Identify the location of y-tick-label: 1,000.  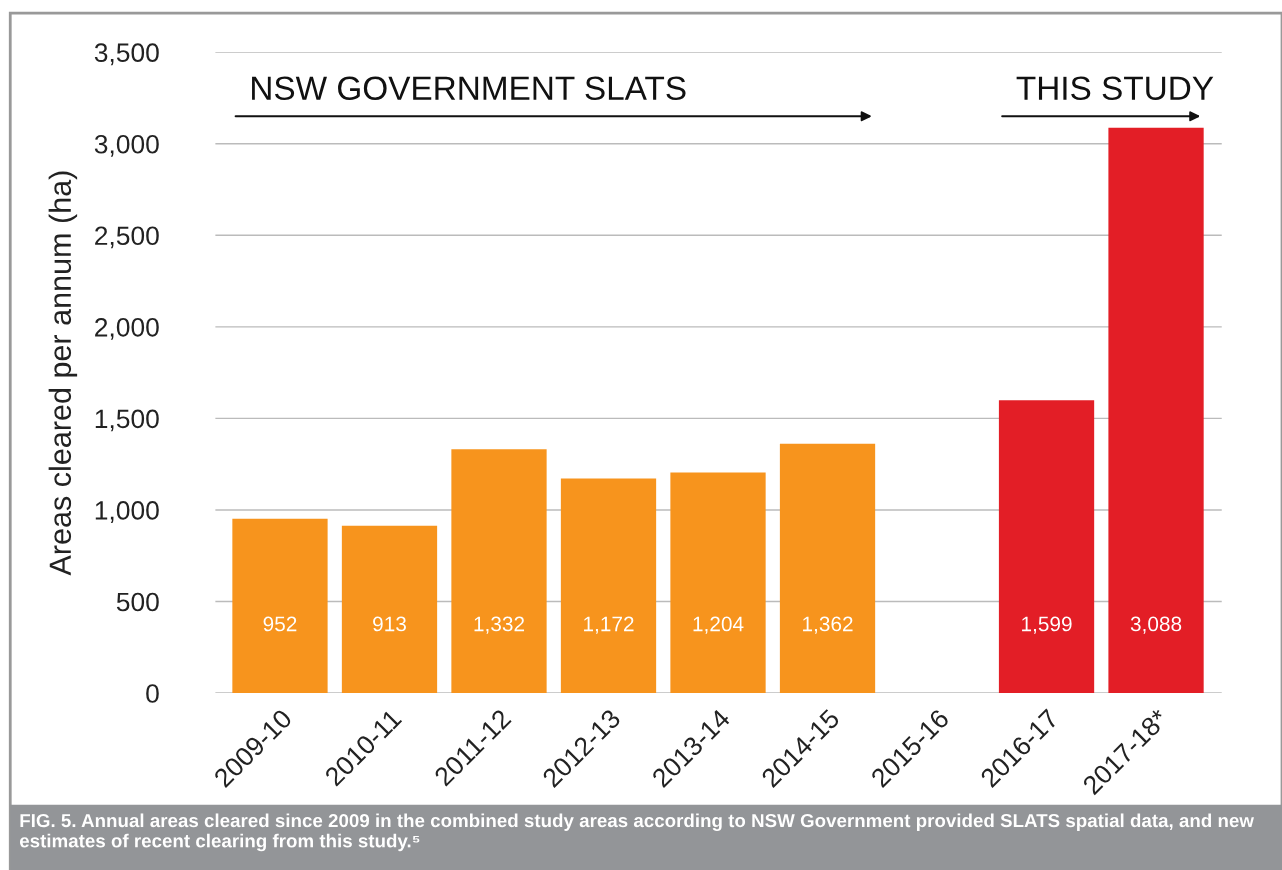
(127, 512).